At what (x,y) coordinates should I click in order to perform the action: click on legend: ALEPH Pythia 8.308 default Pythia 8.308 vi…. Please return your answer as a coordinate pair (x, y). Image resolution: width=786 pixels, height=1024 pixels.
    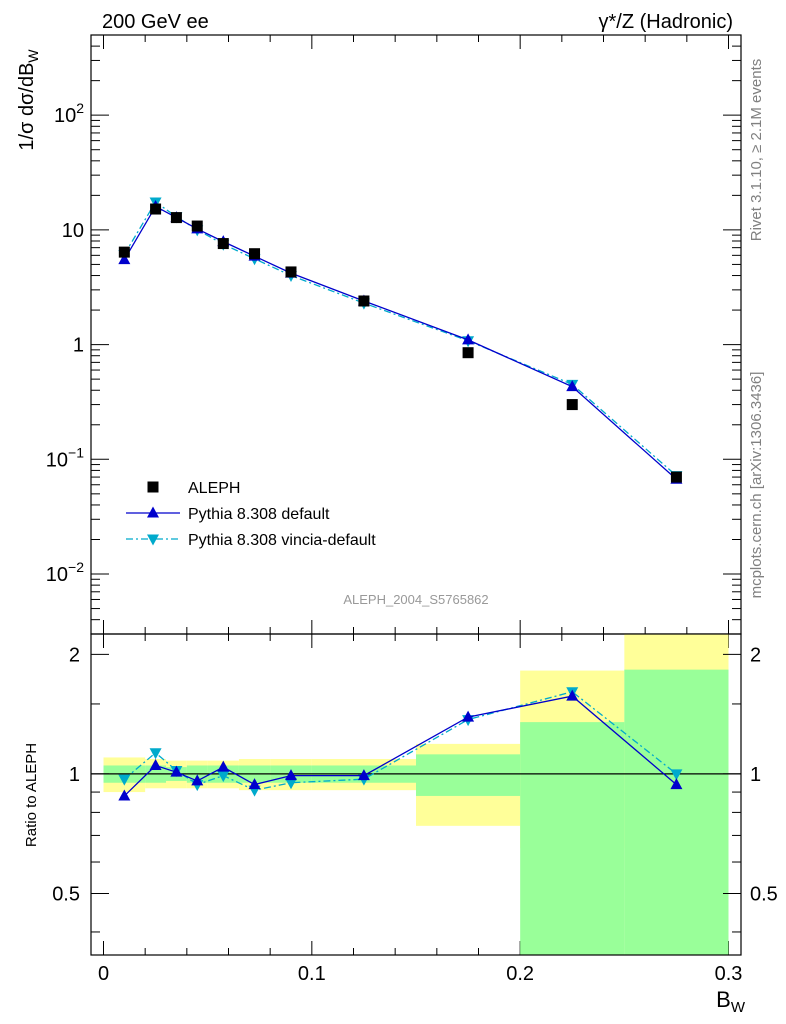
    Looking at the image, I should click on (251, 514).